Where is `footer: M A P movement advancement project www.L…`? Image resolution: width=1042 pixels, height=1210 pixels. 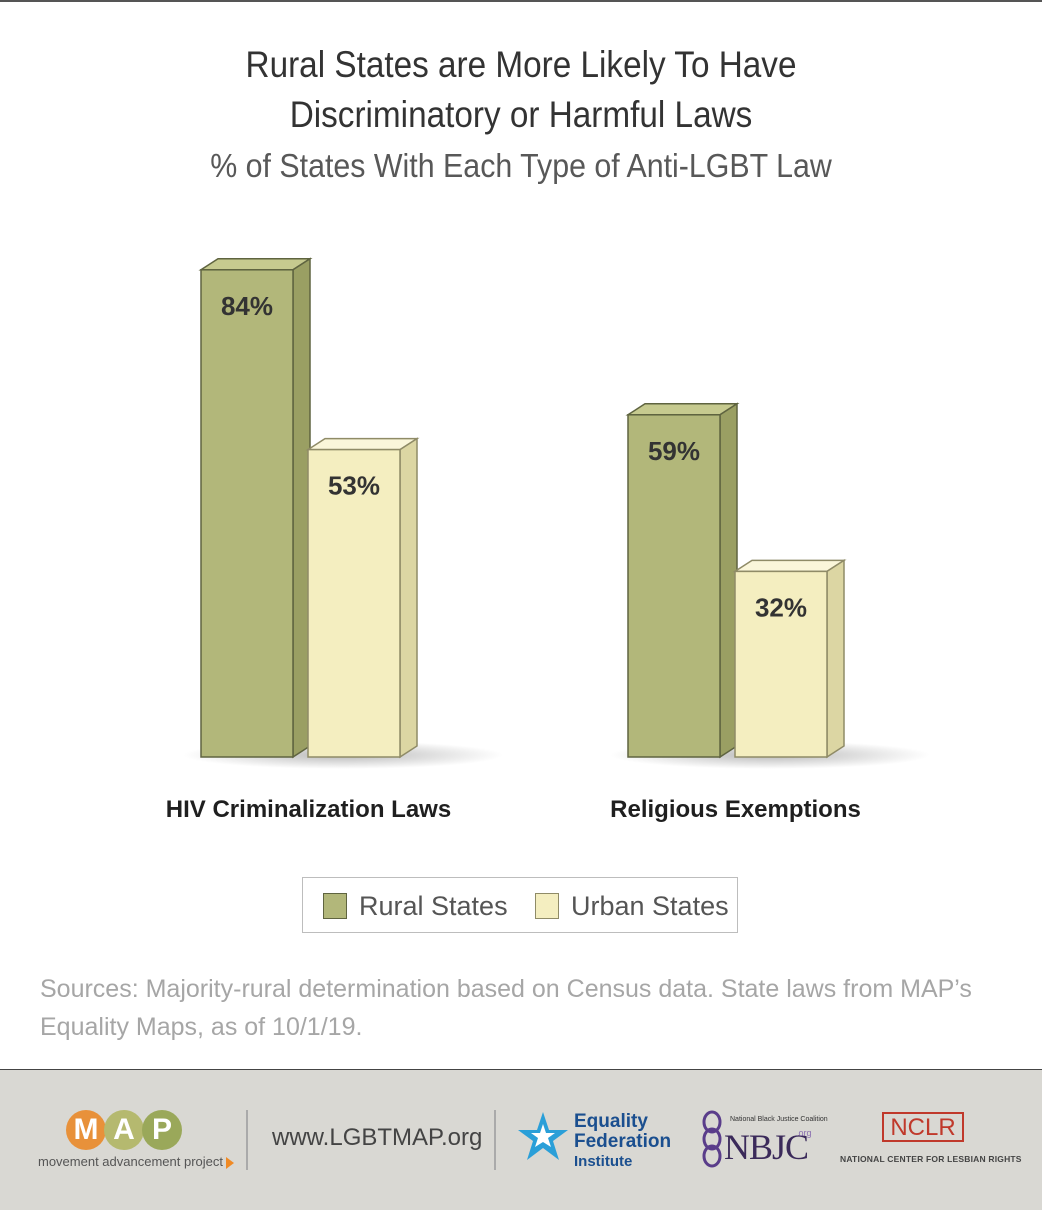
footer: M A P movement advancement project www.L… is located at coordinates (521, 1140).